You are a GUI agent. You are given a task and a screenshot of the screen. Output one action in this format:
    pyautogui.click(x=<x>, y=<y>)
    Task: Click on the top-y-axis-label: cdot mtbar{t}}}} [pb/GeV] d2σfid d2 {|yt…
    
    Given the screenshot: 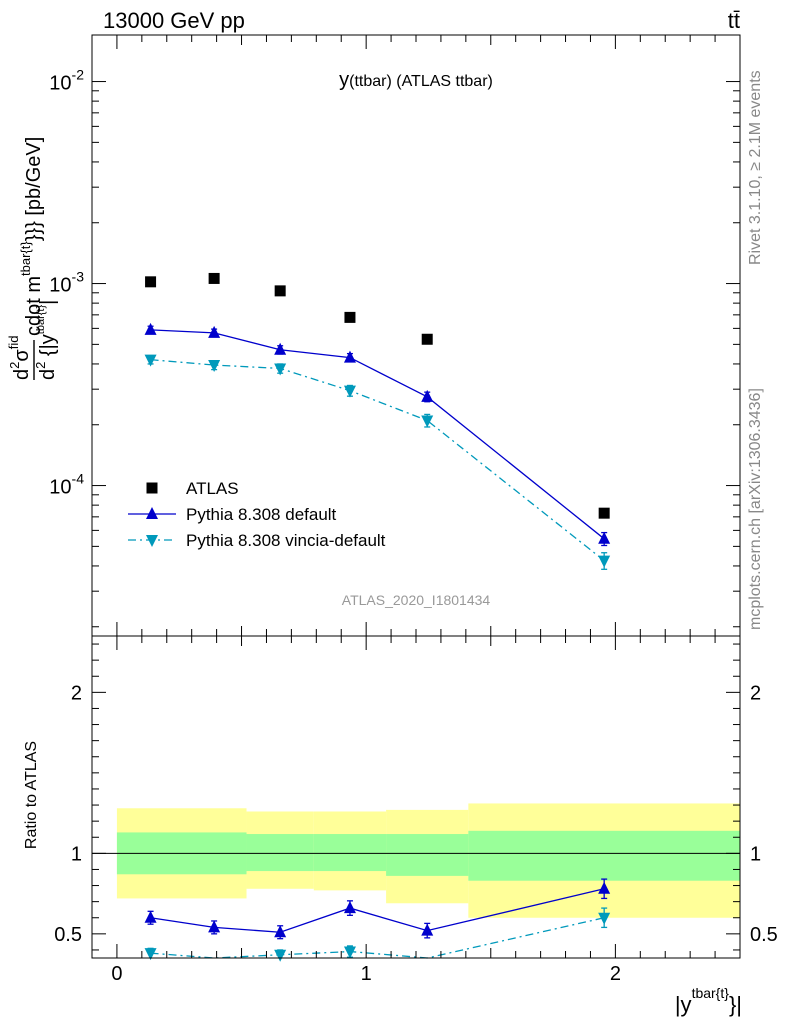 What is the action you would take?
    pyautogui.click(x=32, y=258)
    